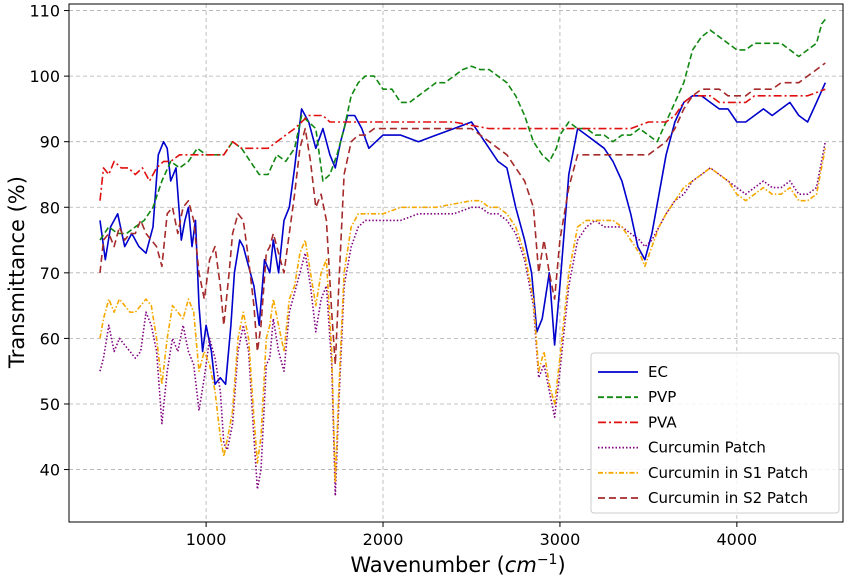 The image size is (849, 576). What do you see at coordinates (50, 338) in the screenshot?
I see `y-tick-label: 60` at bounding box center [50, 338].